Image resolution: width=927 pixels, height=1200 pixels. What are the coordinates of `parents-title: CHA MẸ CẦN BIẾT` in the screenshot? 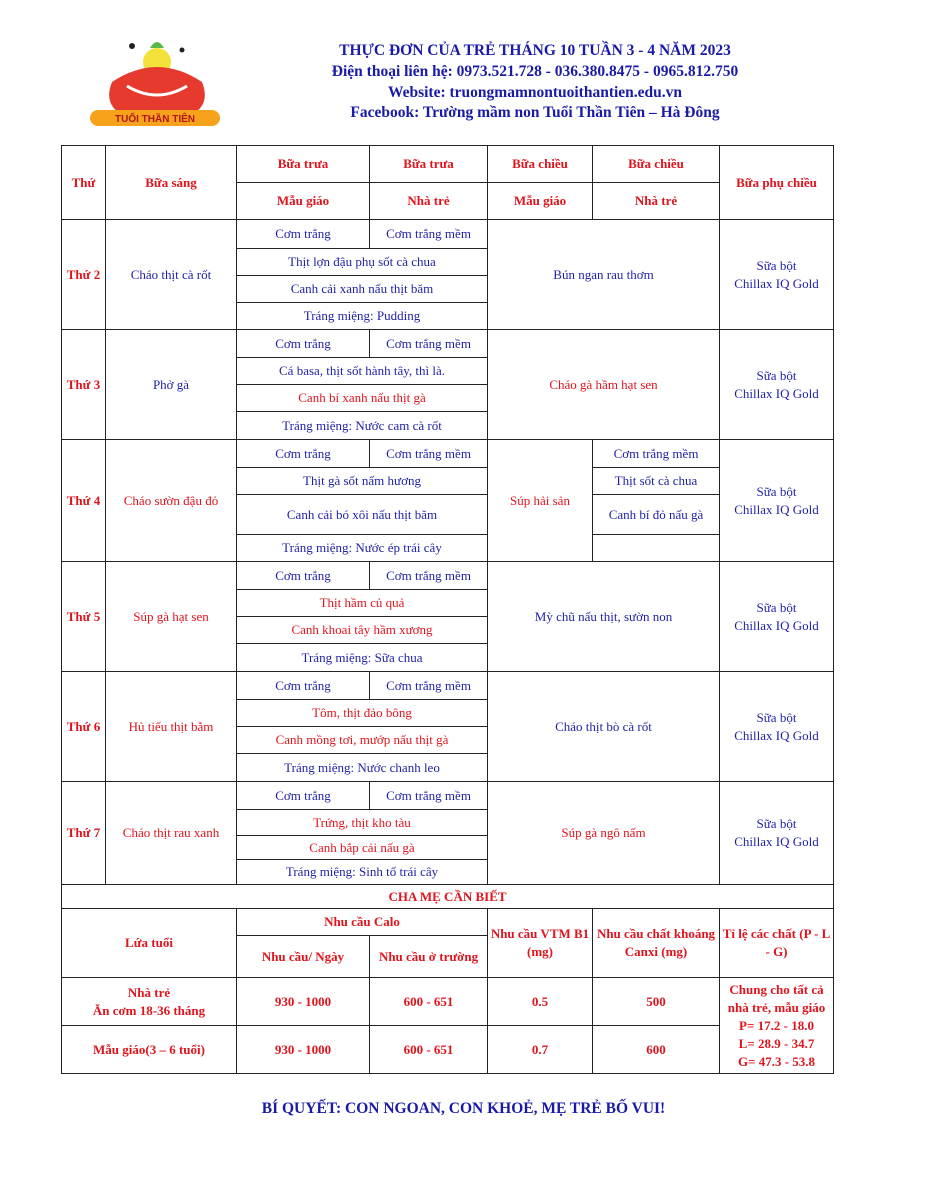 It's located at (447, 896).